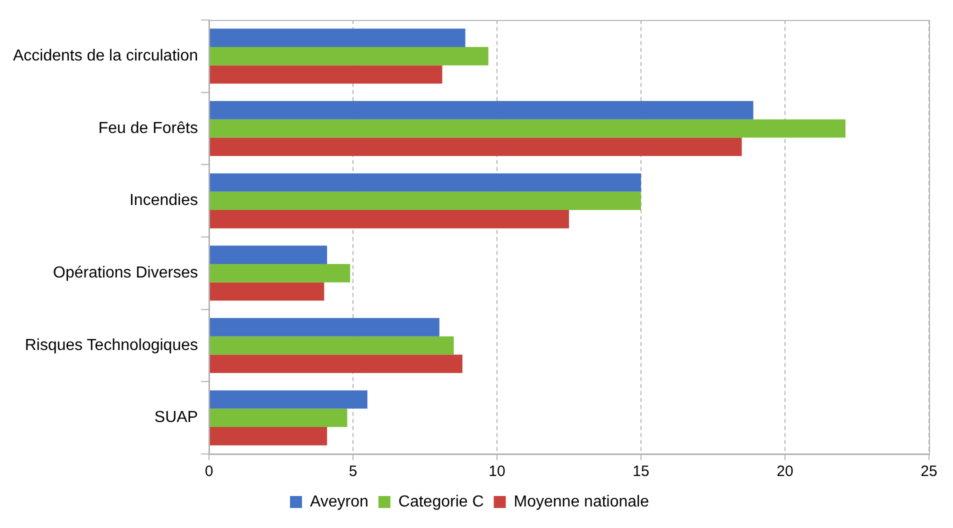 This screenshot has height=528, width=953. I want to click on y-tick-label: Opérations Diverses, so click(125, 273).